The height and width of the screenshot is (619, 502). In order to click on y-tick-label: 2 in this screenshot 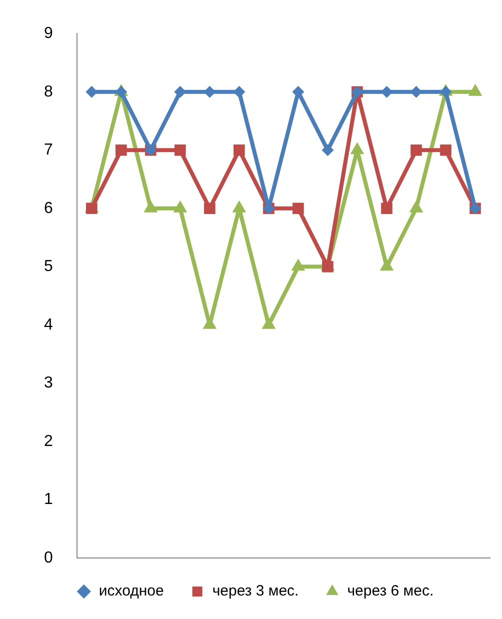, I will do `click(48, 441)`.